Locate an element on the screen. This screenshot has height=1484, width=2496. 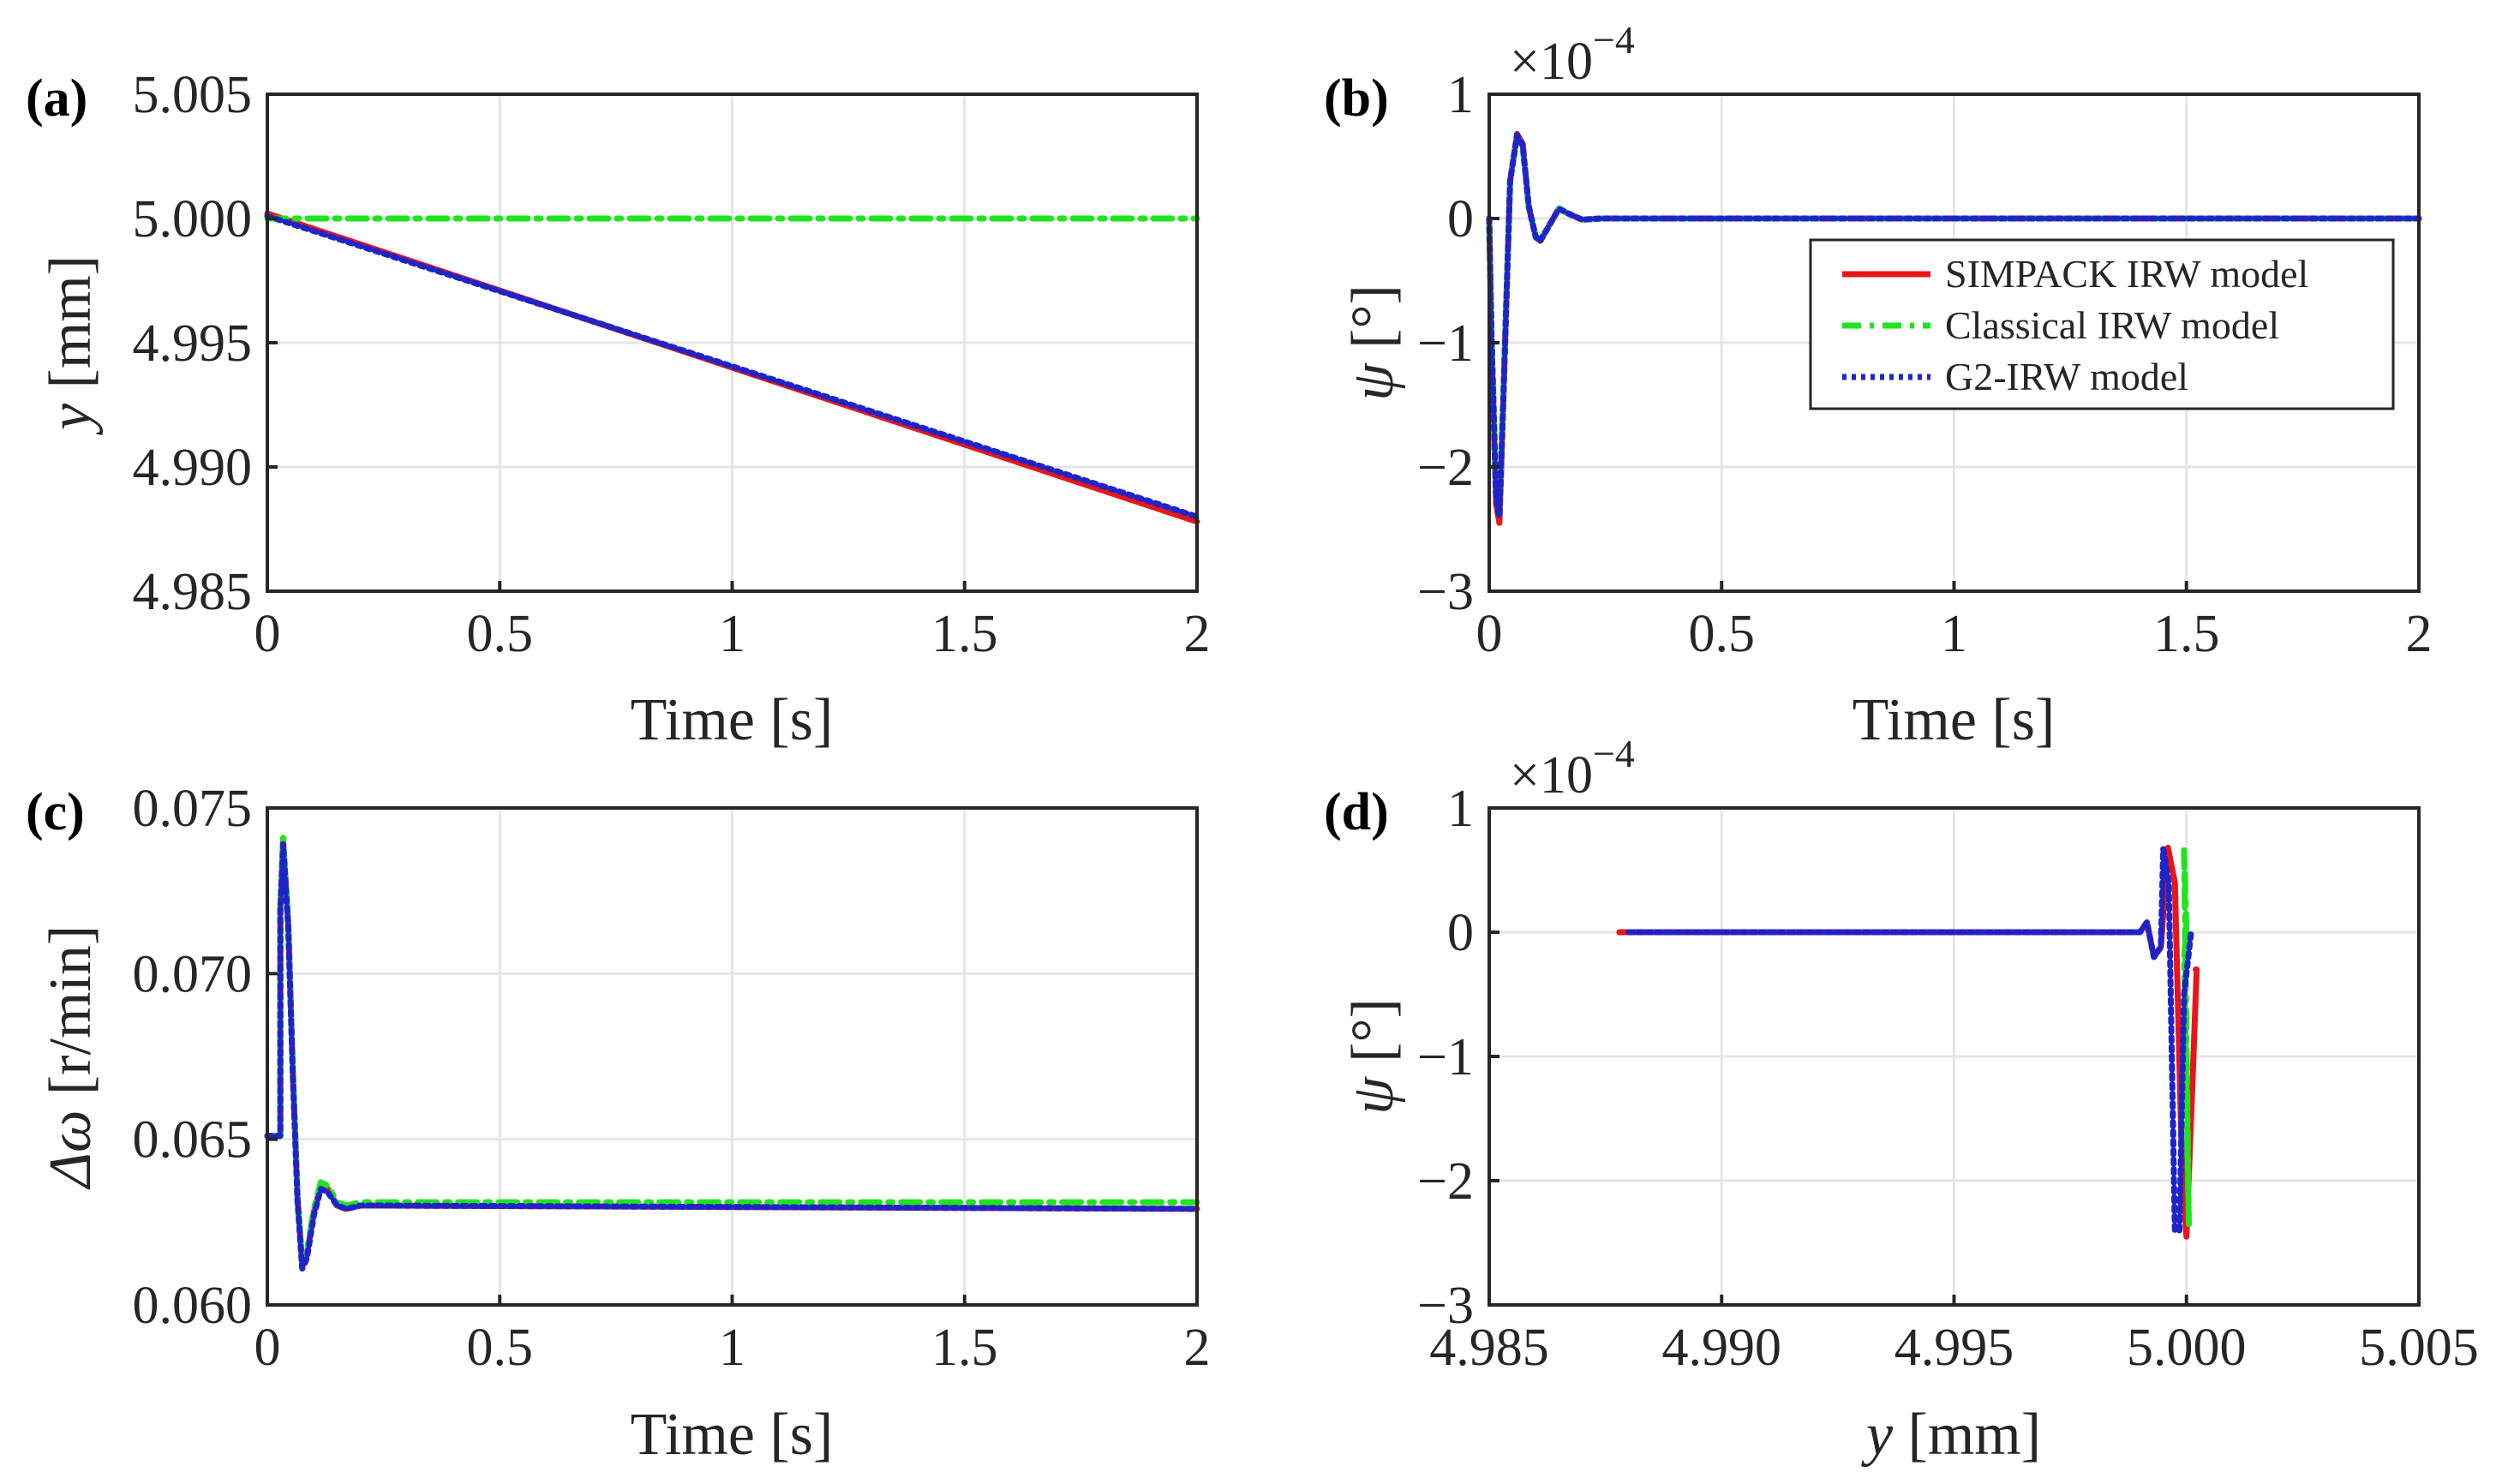
panel-a-grid is located at coordinates (732, 343).